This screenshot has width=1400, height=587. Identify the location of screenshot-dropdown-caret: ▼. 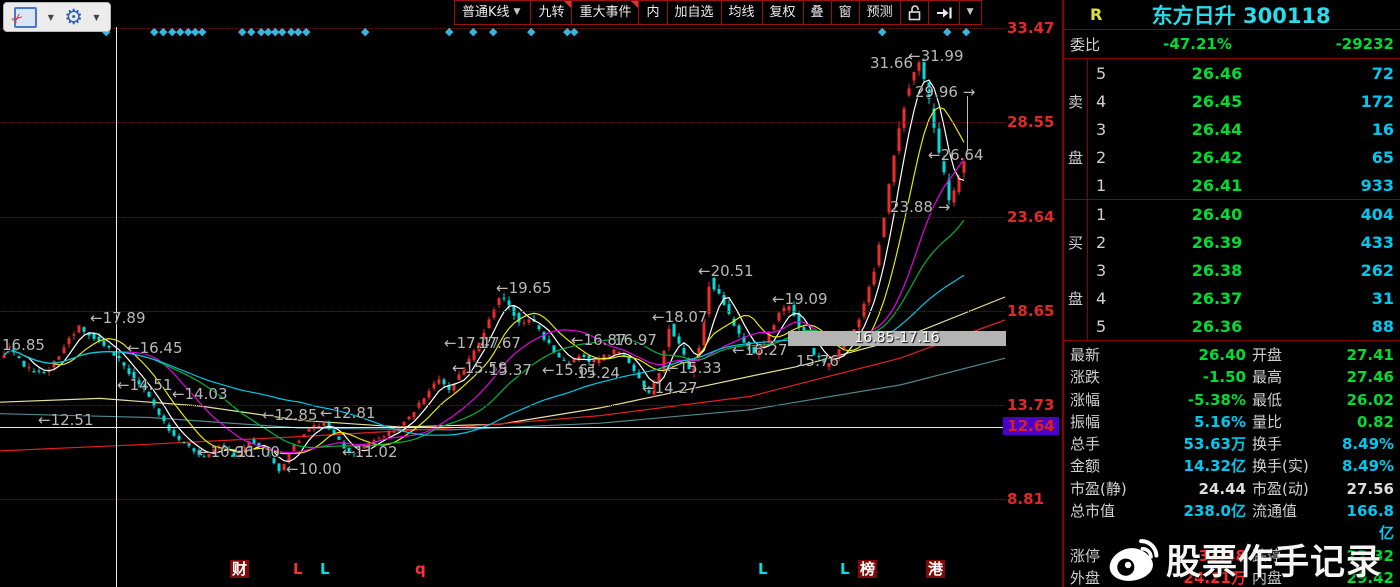
(50, 17).